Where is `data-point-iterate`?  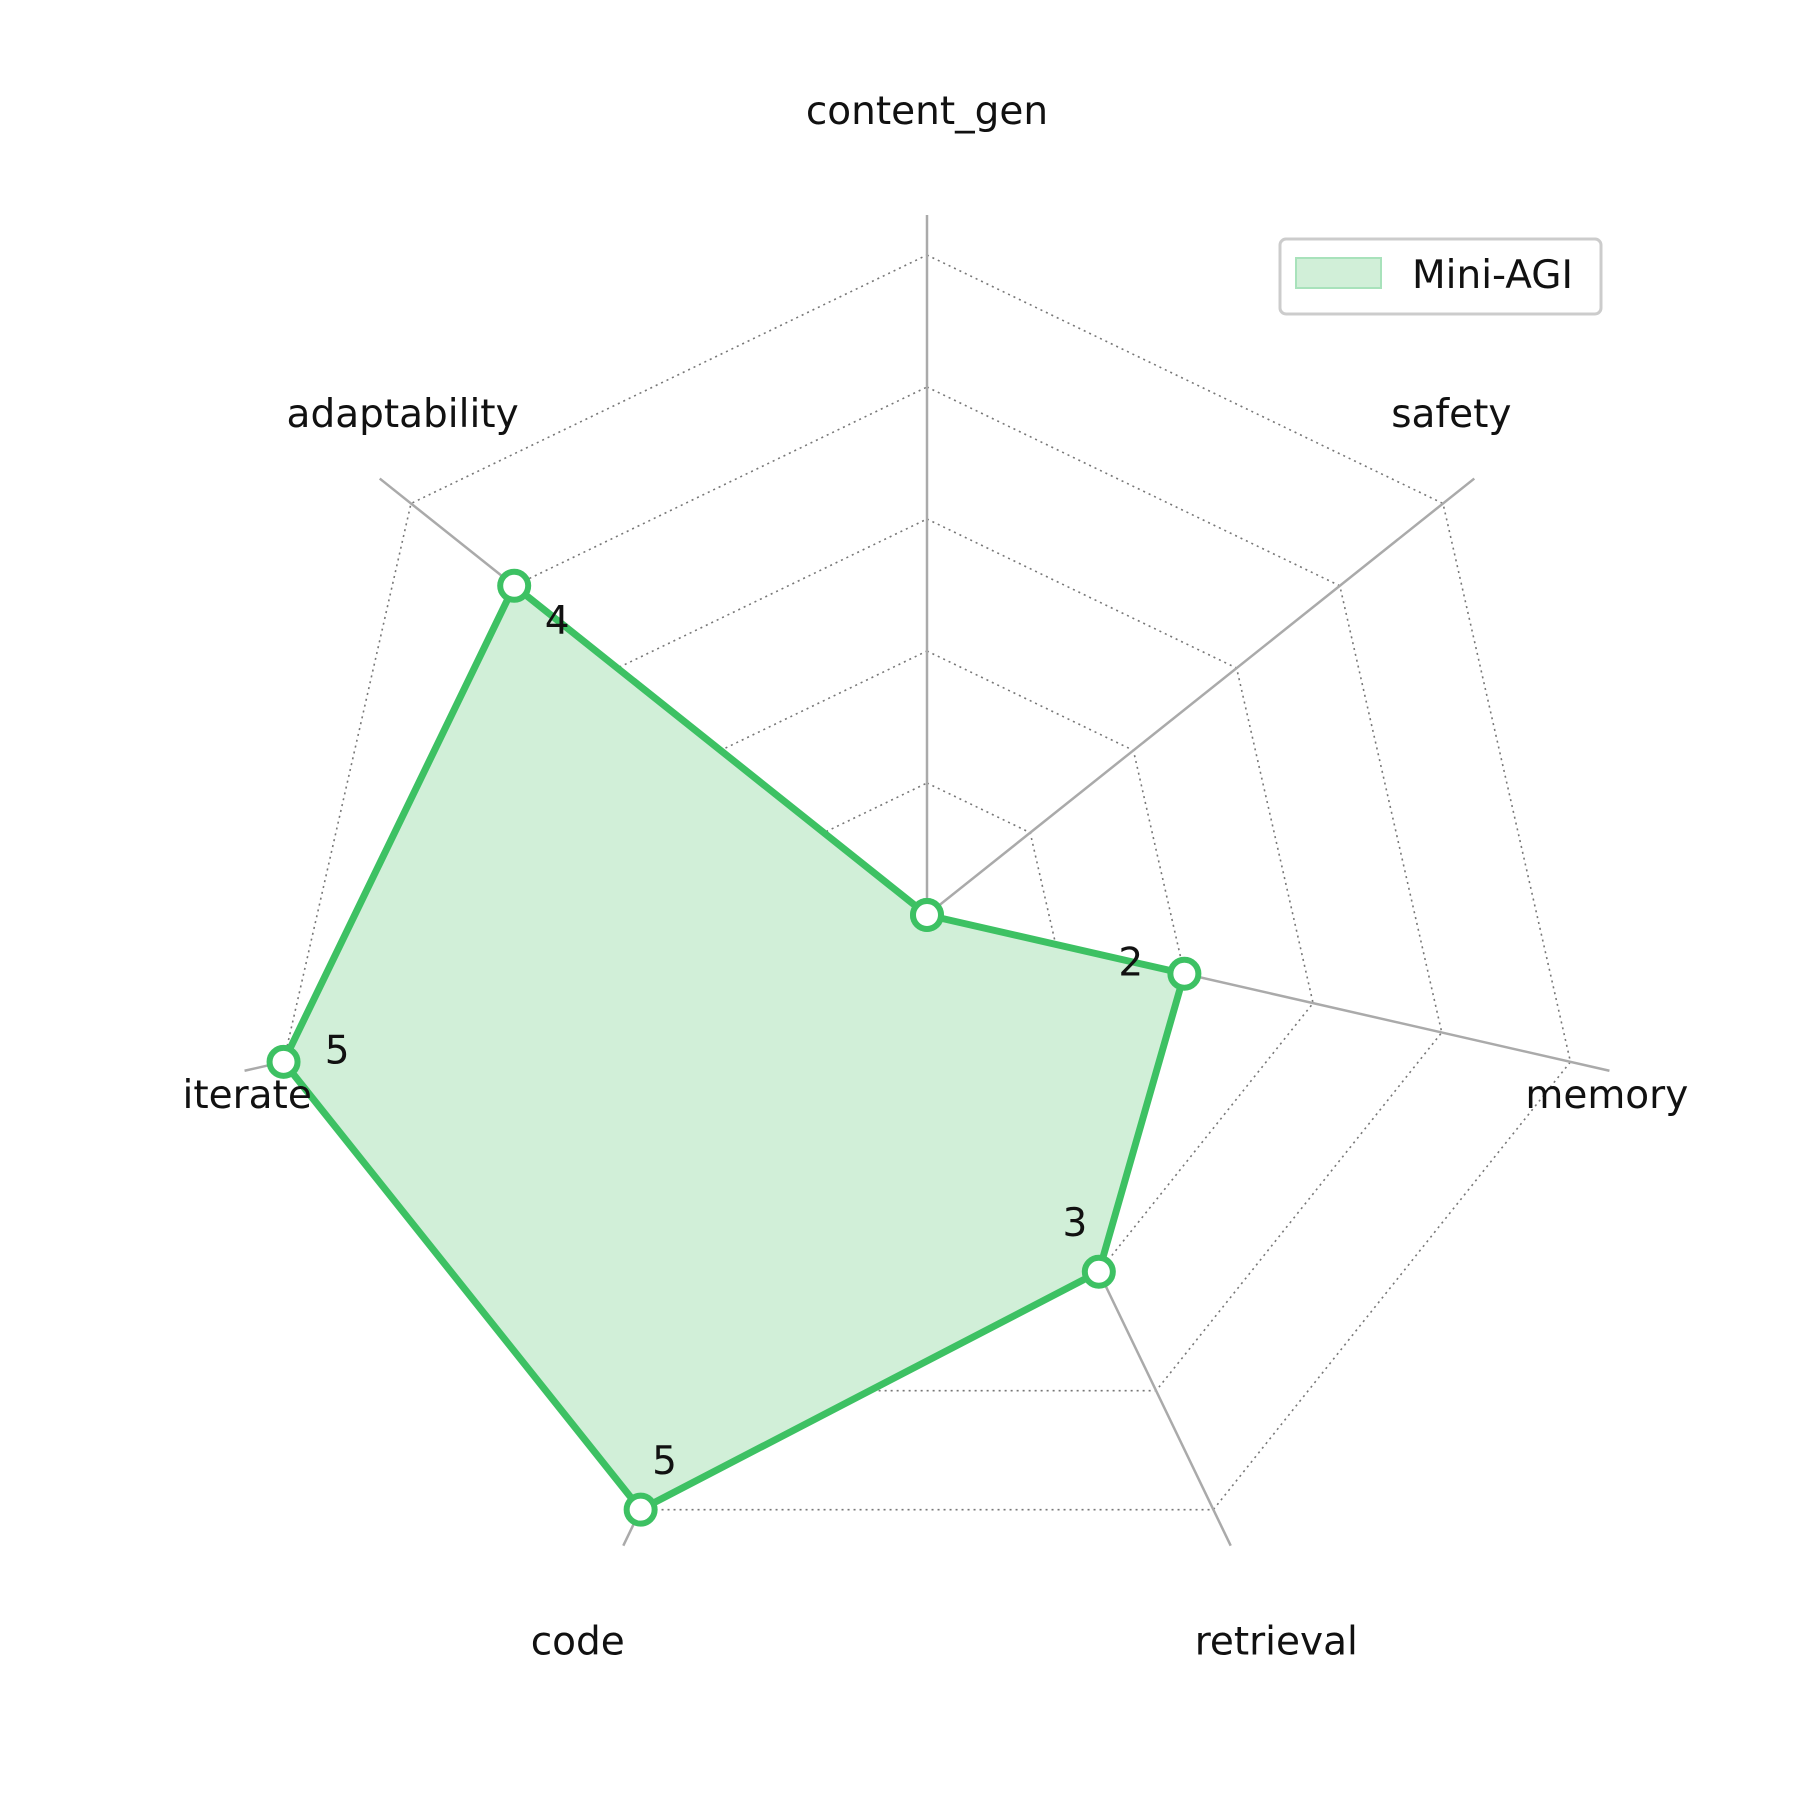 data-point-iterate is located at coordinates (283, 1061).